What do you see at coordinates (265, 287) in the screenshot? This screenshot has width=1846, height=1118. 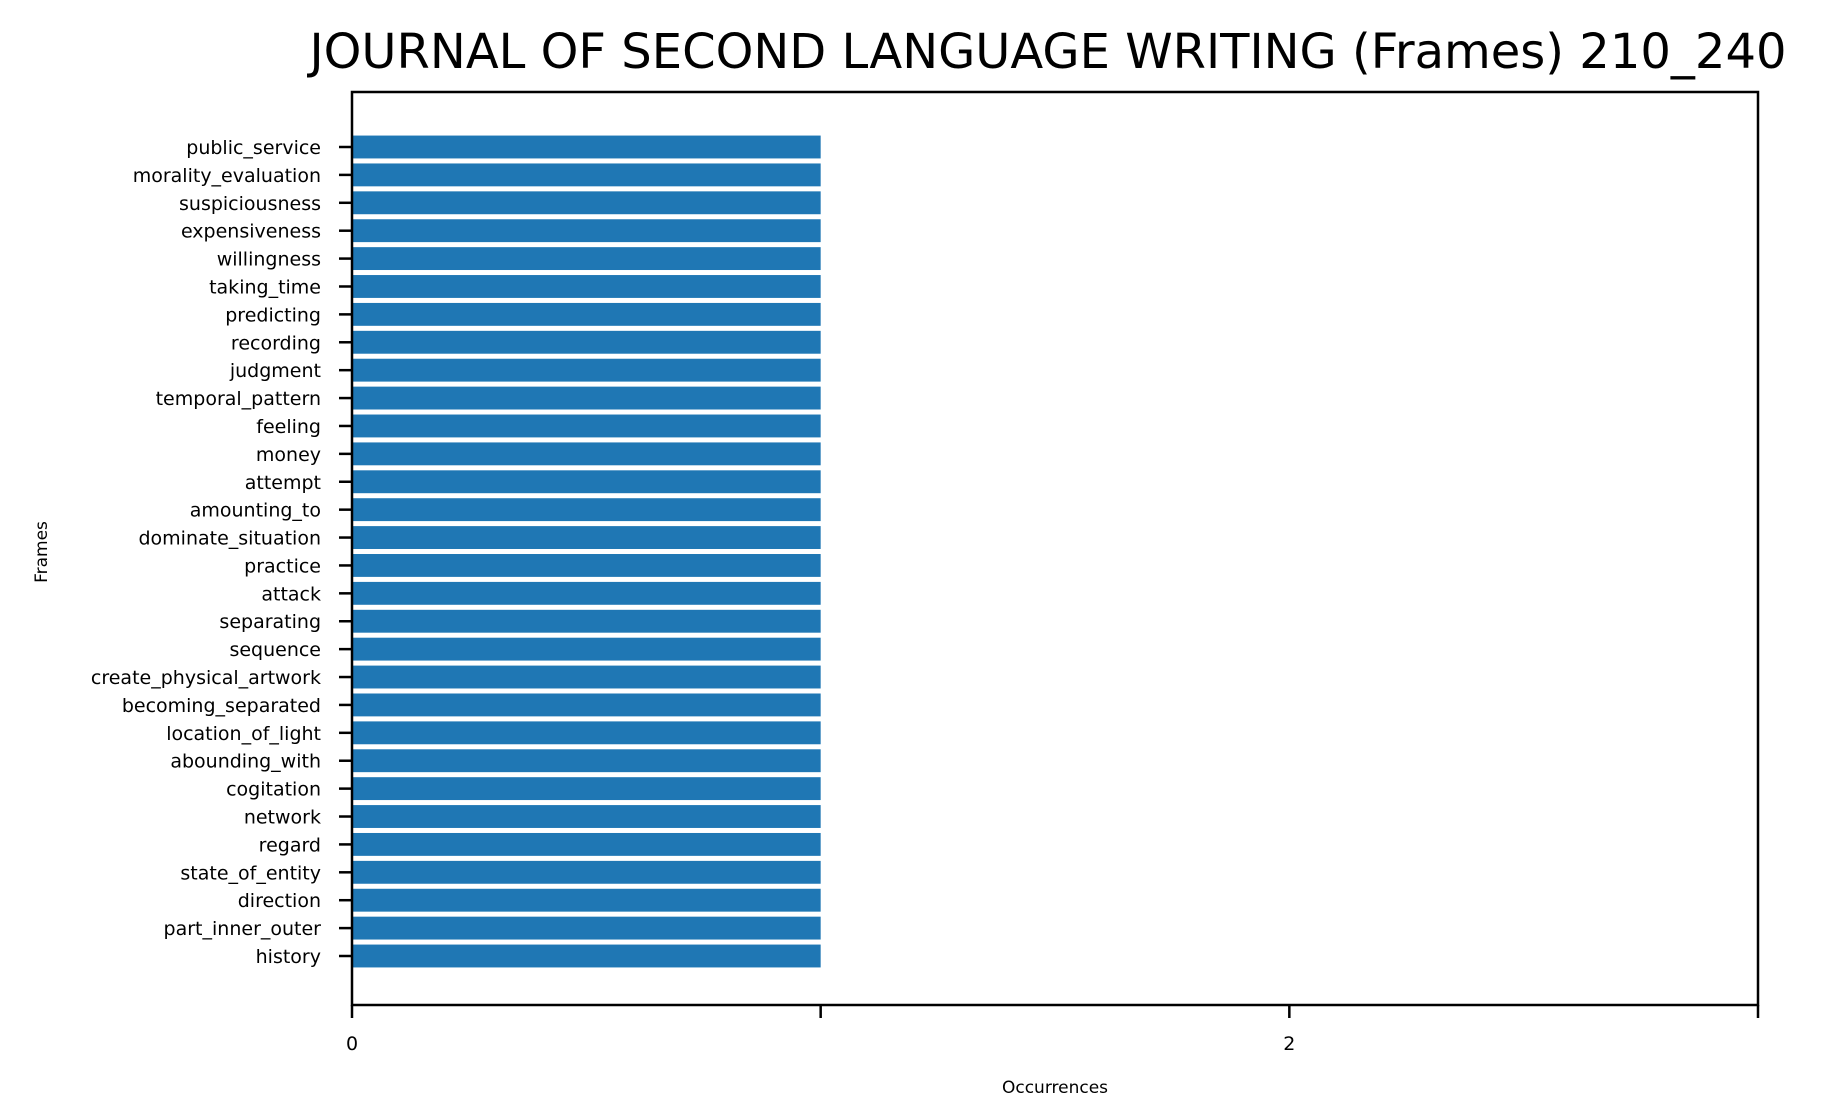 I see `y-tick-label: taking_time` at bounding box center [265, 287].